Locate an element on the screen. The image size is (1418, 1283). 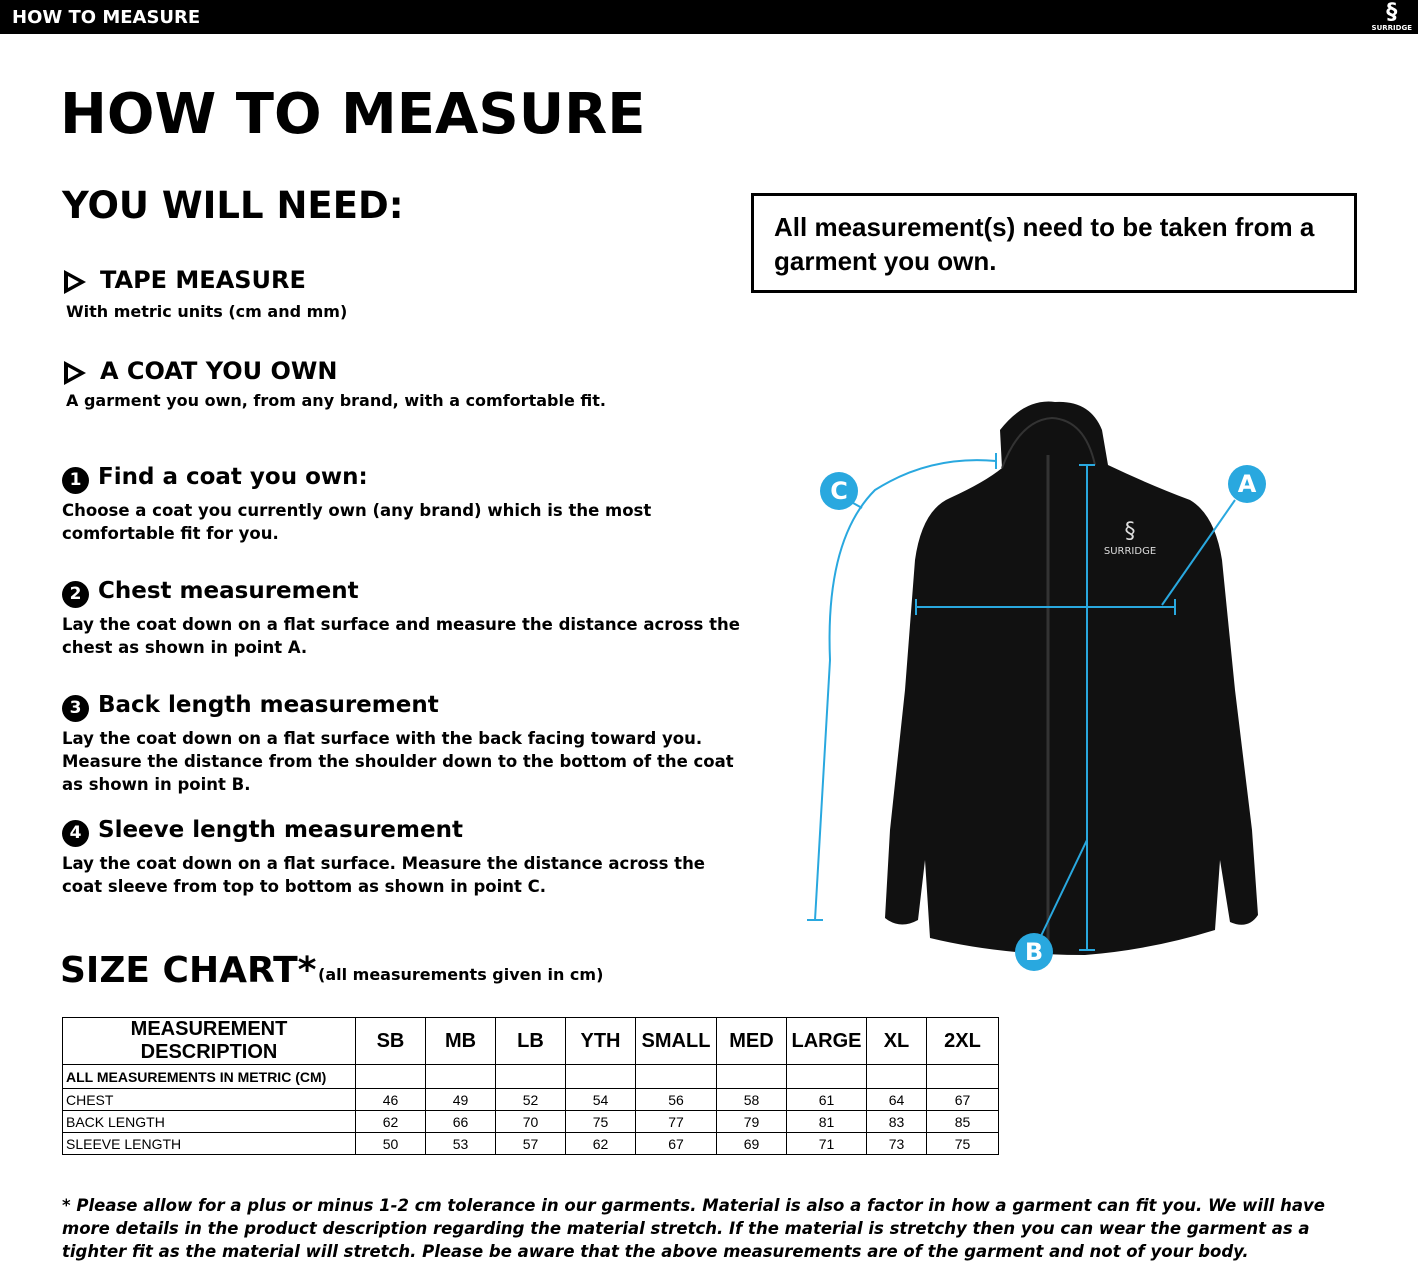
point-label: B is located at coordinates (1034, 952).